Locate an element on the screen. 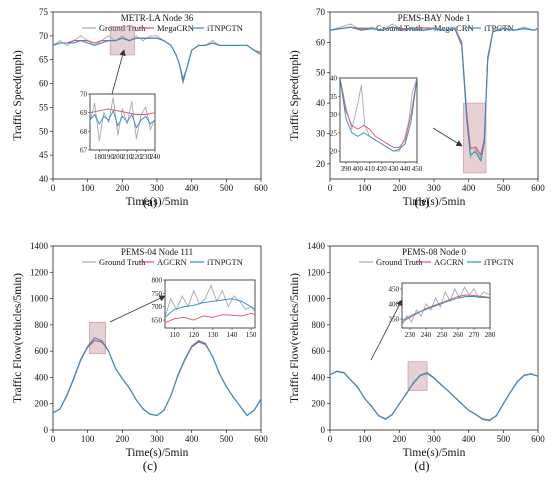  zoom-arrow is located at coordinates (118, 72).